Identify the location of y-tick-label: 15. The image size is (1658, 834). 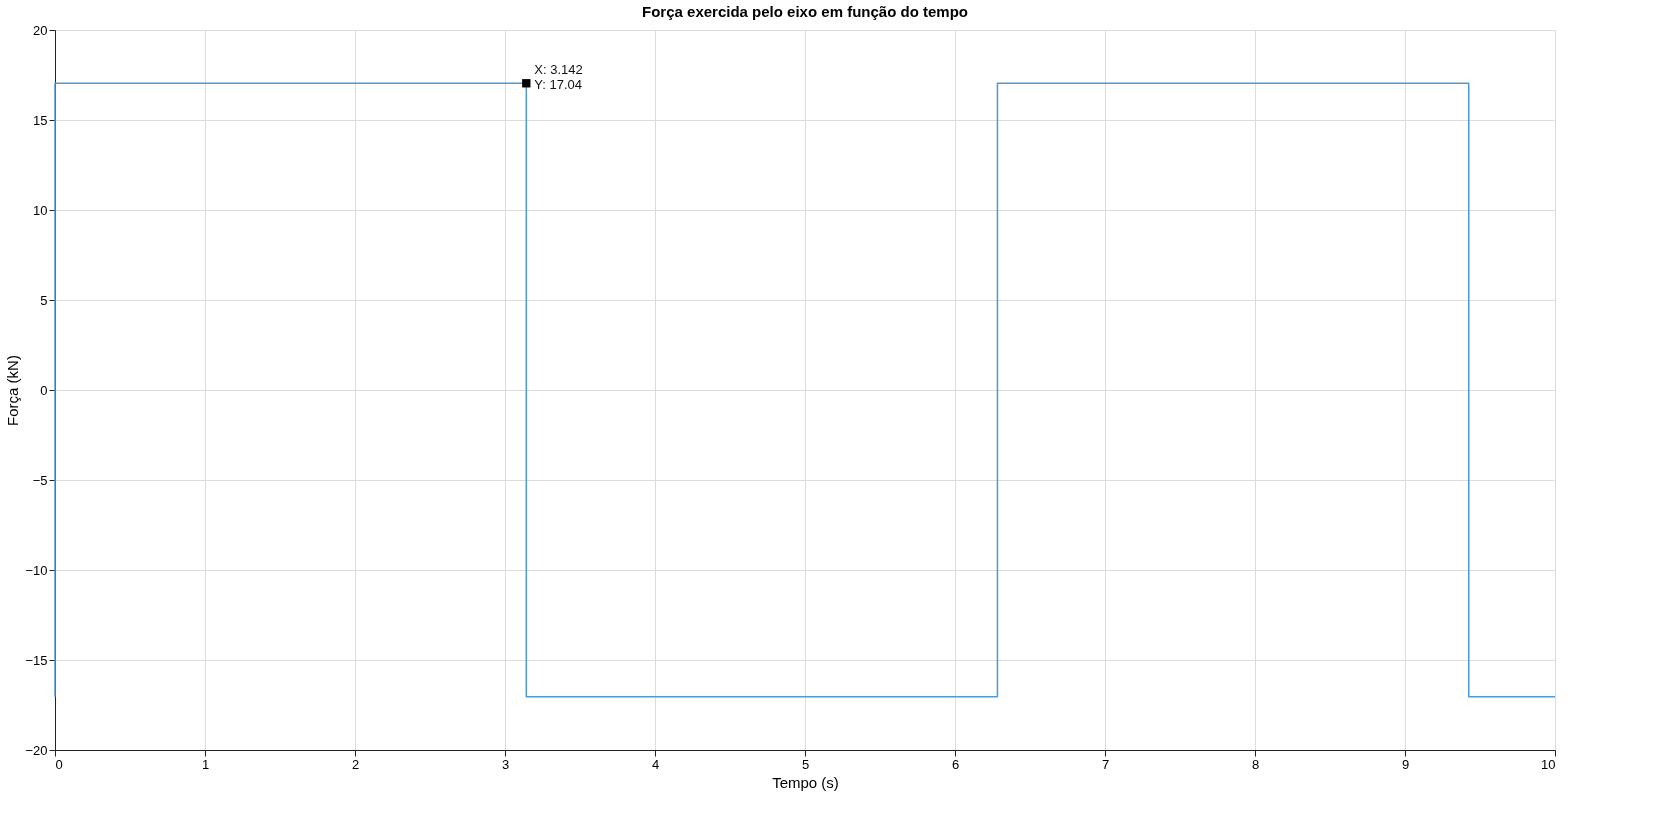
(40, 120).